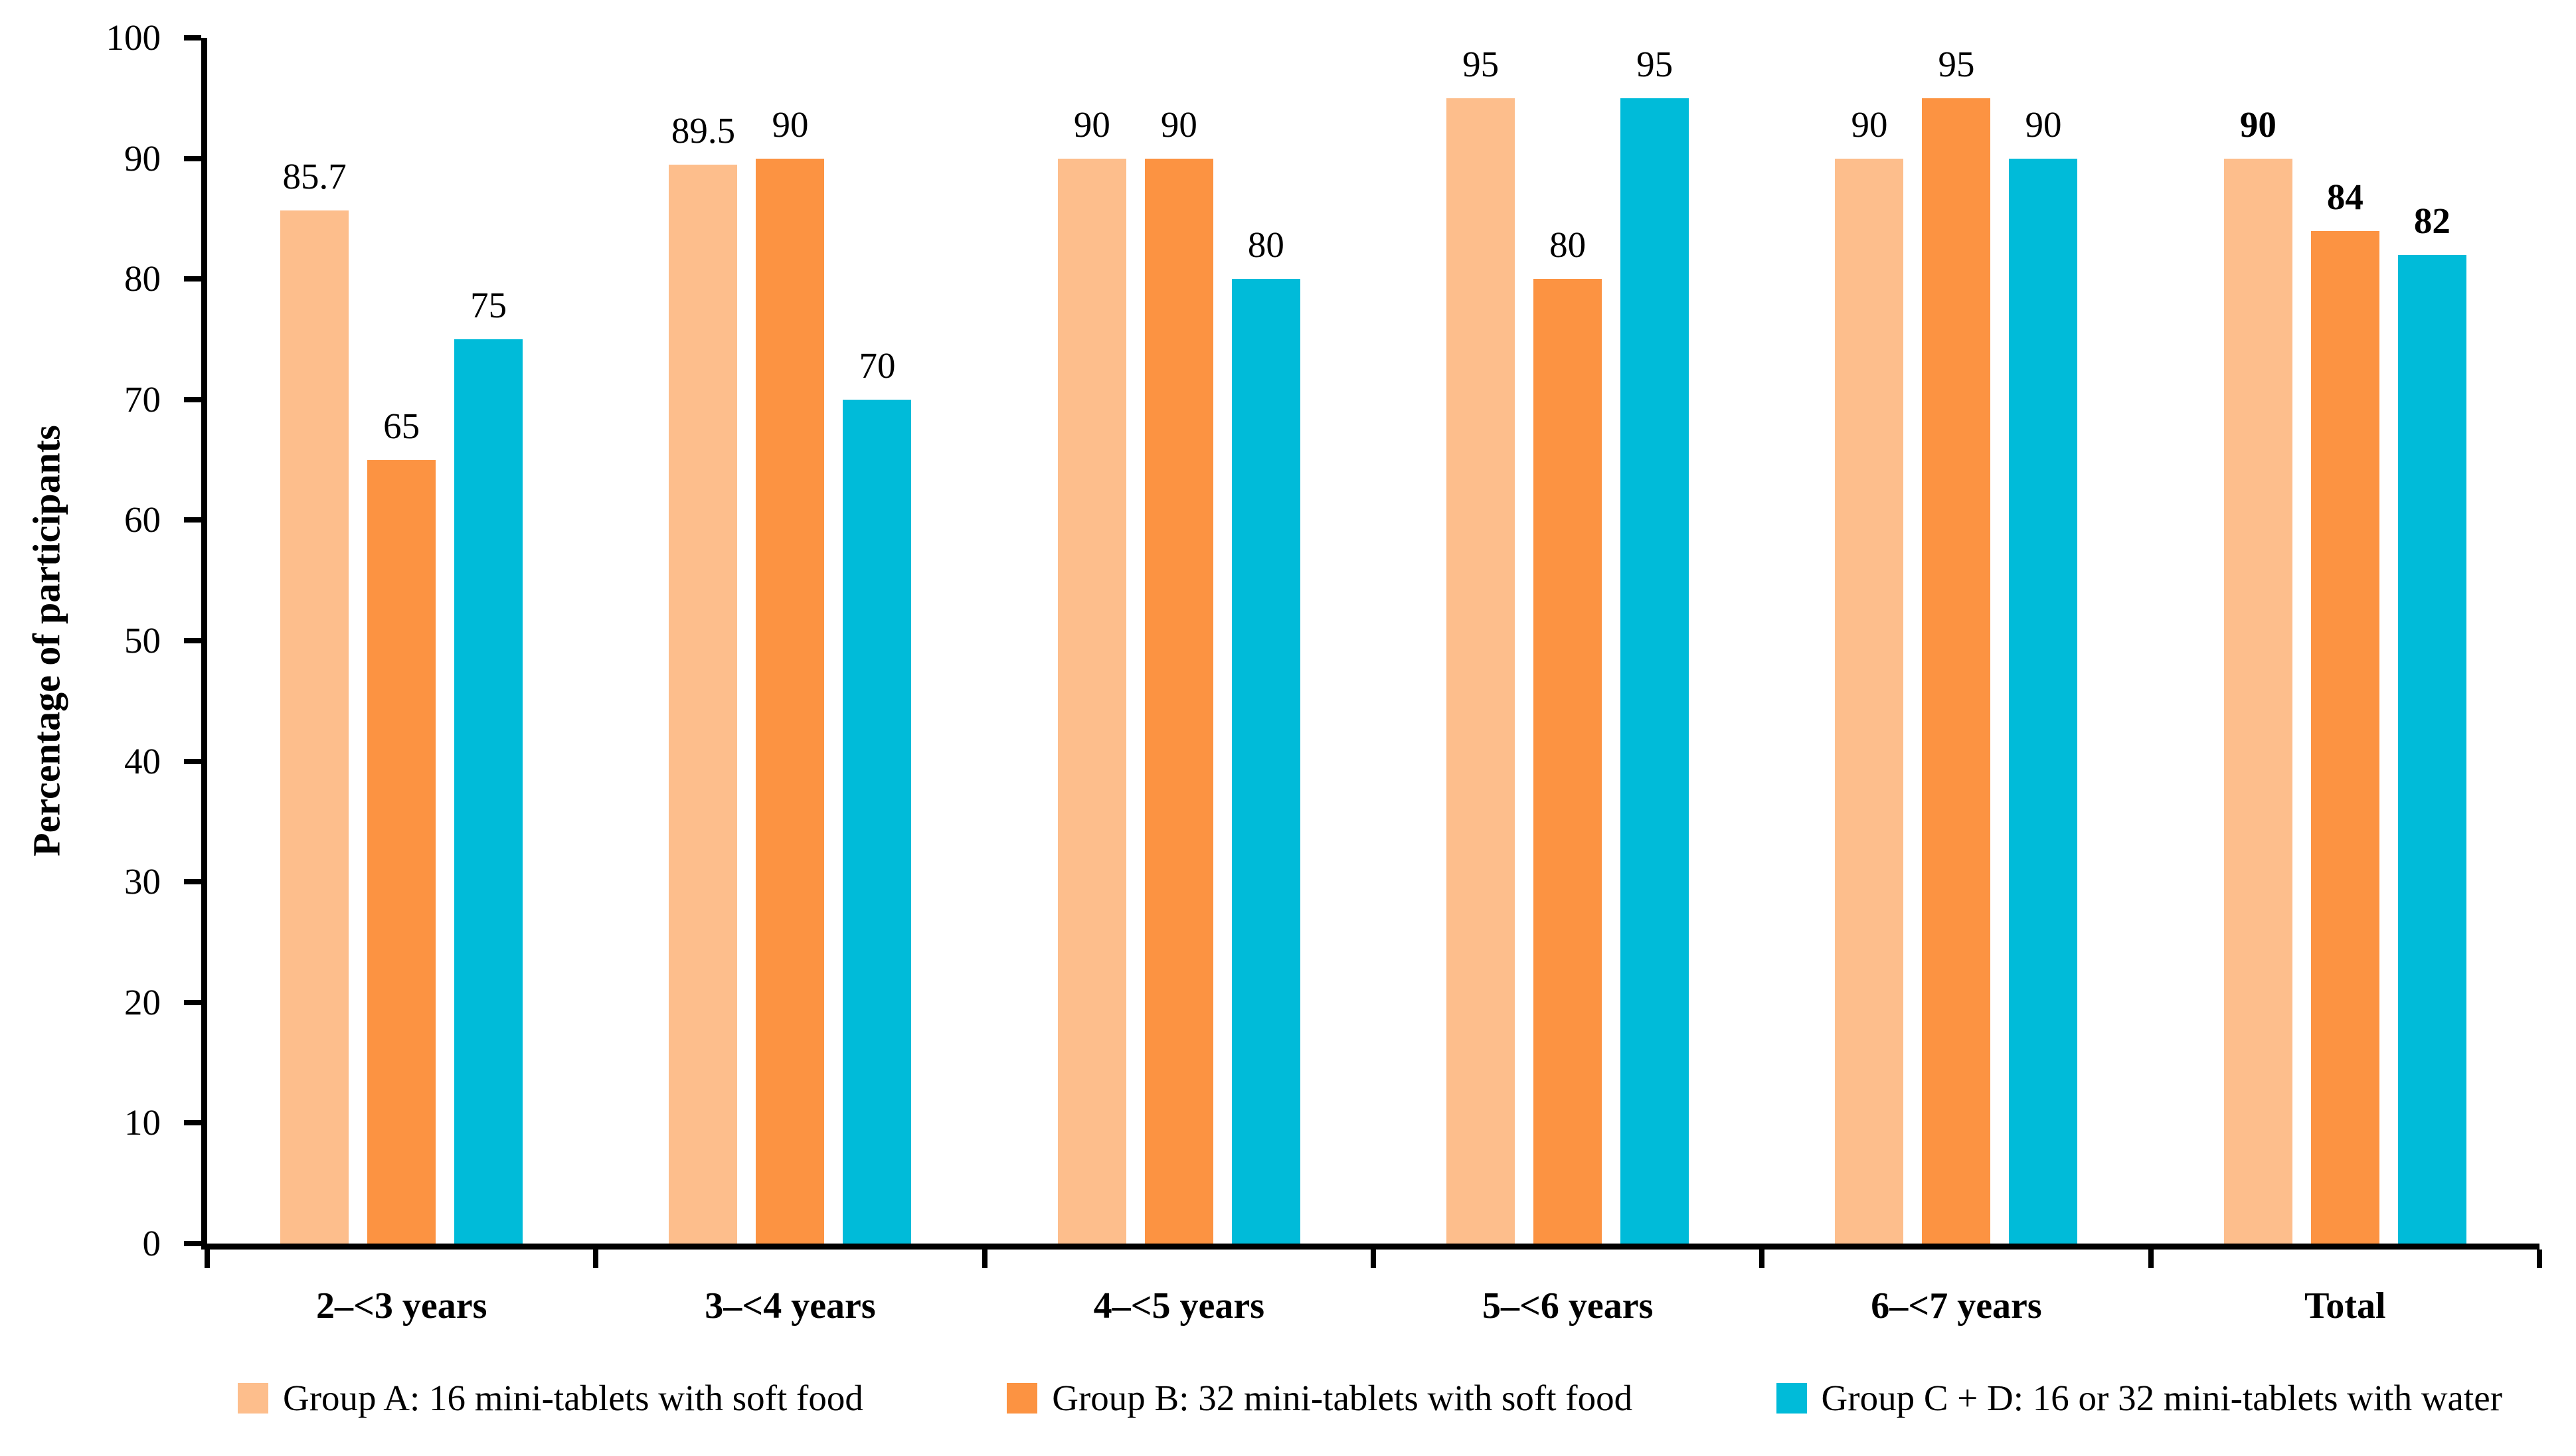 This screenshot has width=2576, height=1456. I want to click on legend-label: Group B: 32 mini-tablets with soft food, so click(1342, 1398).